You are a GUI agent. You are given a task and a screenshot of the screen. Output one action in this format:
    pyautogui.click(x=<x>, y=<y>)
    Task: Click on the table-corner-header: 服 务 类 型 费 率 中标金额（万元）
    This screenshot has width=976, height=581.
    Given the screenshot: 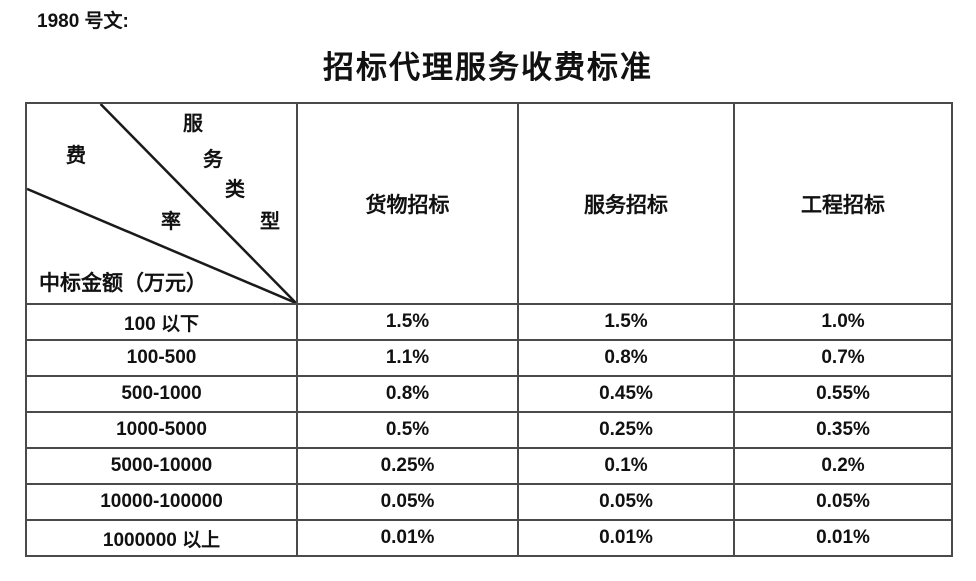 What is the action you would take?
    pyautogui.click(x=161, y=203)
    